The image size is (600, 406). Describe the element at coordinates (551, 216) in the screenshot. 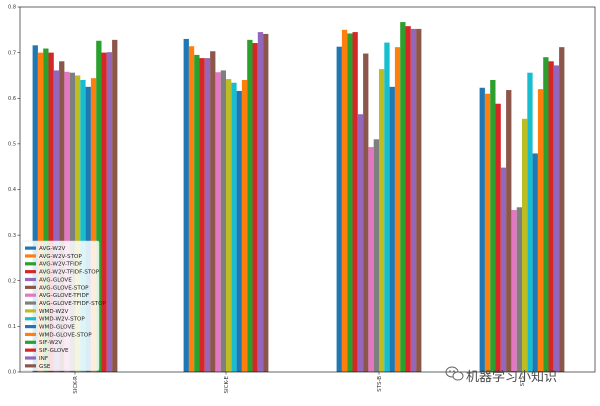

I see `bar-sif-glove-sts` at that location.